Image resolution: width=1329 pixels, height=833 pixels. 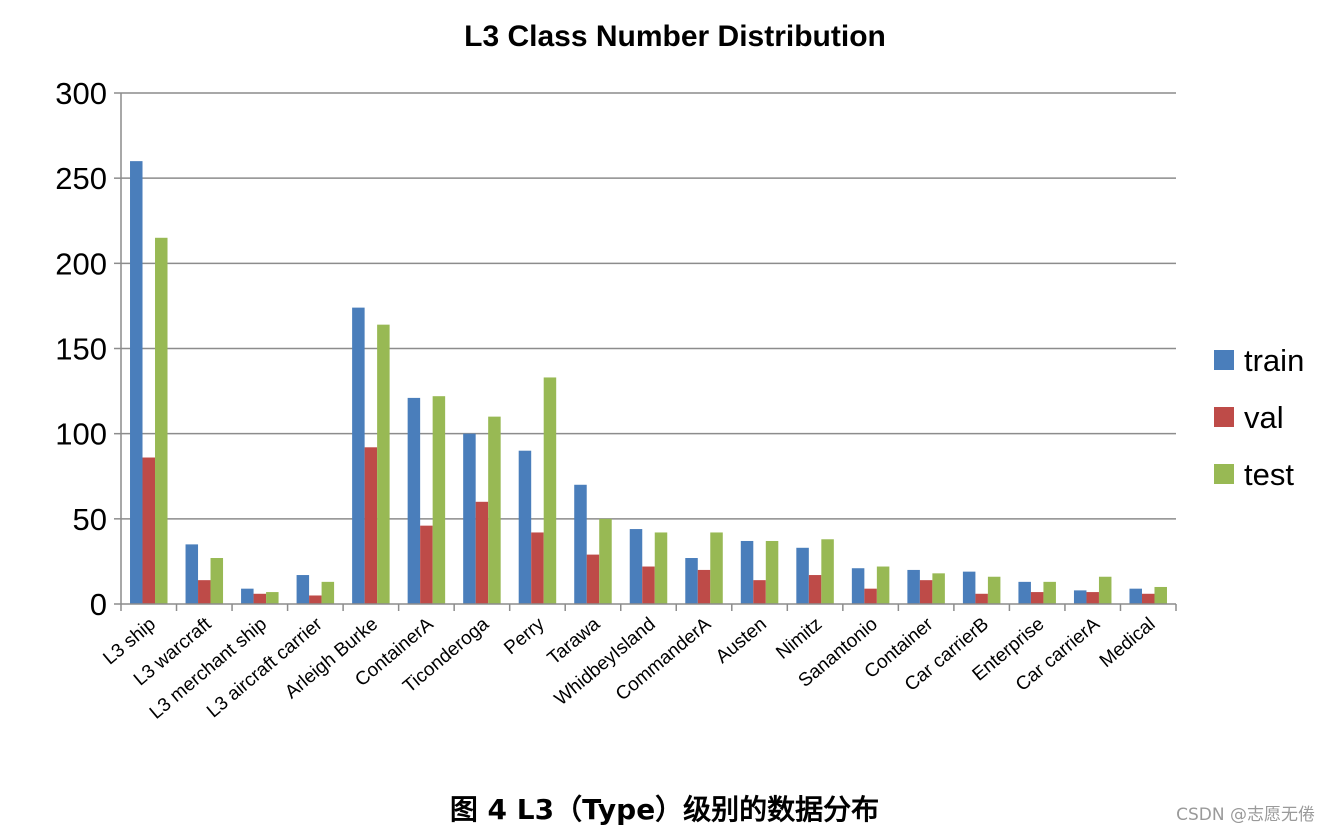 I want to click on x-tick-label: Perry, so click(x=524, y=636).